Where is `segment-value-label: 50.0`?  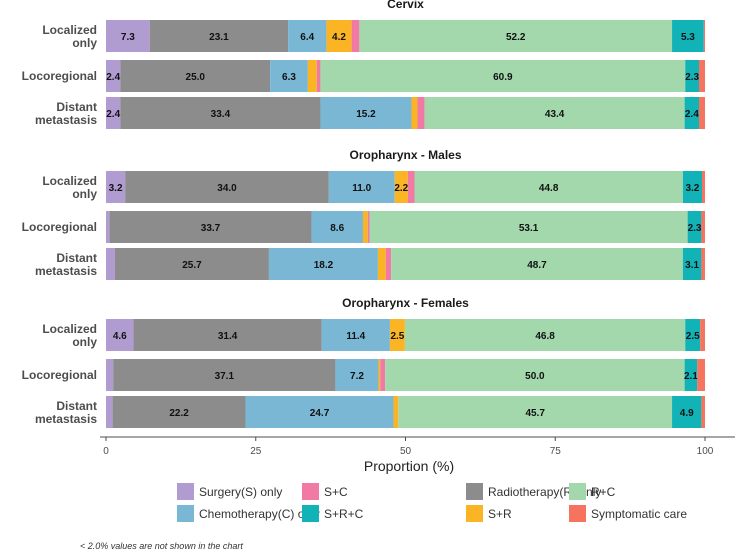 segment-value-label: 50.0 is located at coordinates (535, 376).